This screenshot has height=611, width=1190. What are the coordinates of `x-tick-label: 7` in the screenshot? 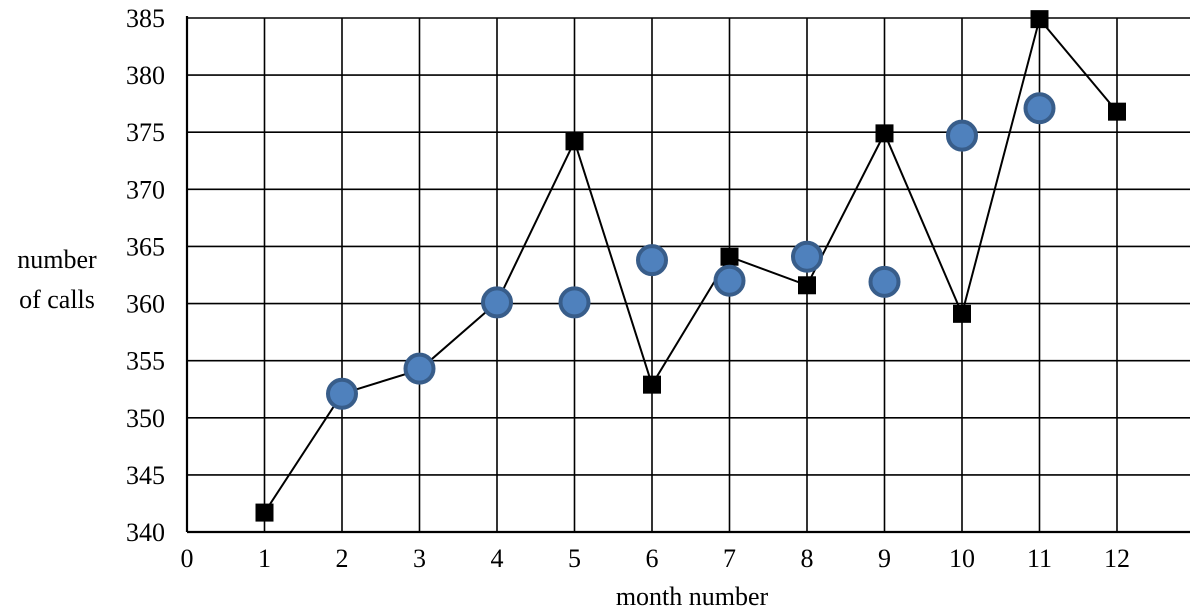 It's located at (729, 558).